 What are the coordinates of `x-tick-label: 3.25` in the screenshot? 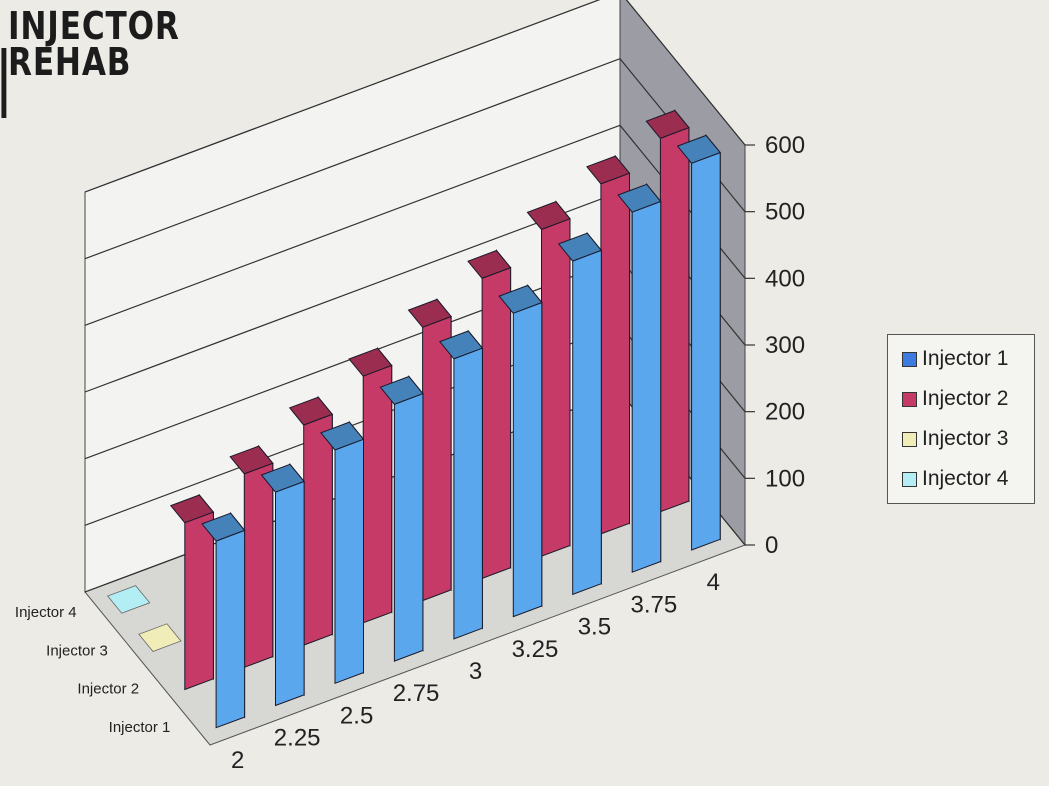 It's located at (535, 649).